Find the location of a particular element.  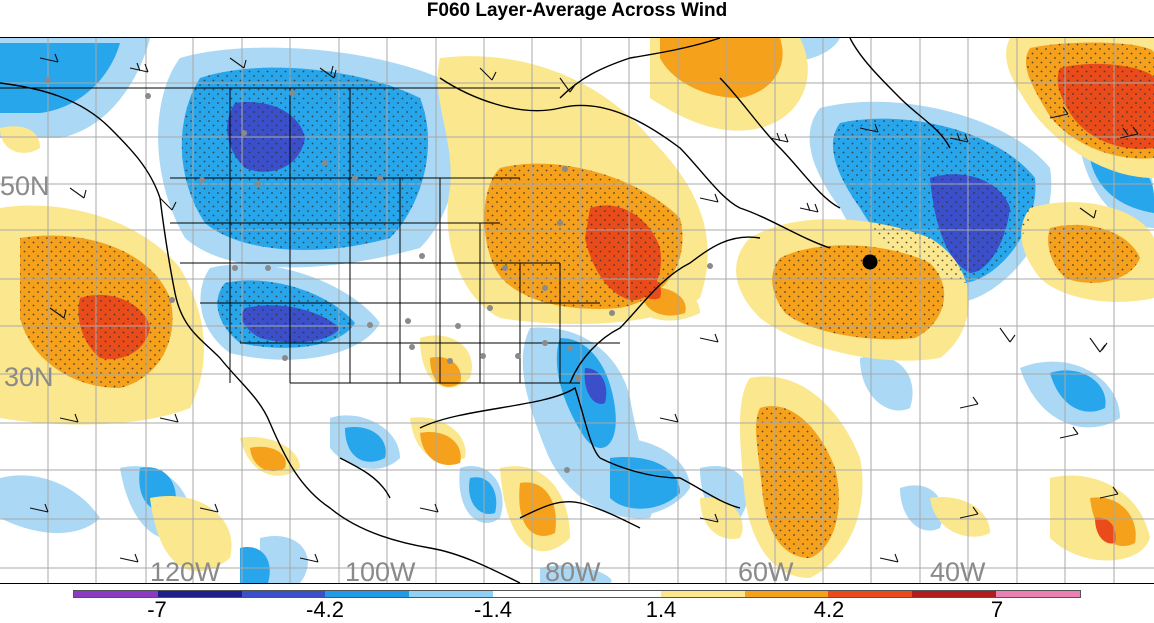

colorbar-tick-4: 4.2 is located at coordinates (829, 609).